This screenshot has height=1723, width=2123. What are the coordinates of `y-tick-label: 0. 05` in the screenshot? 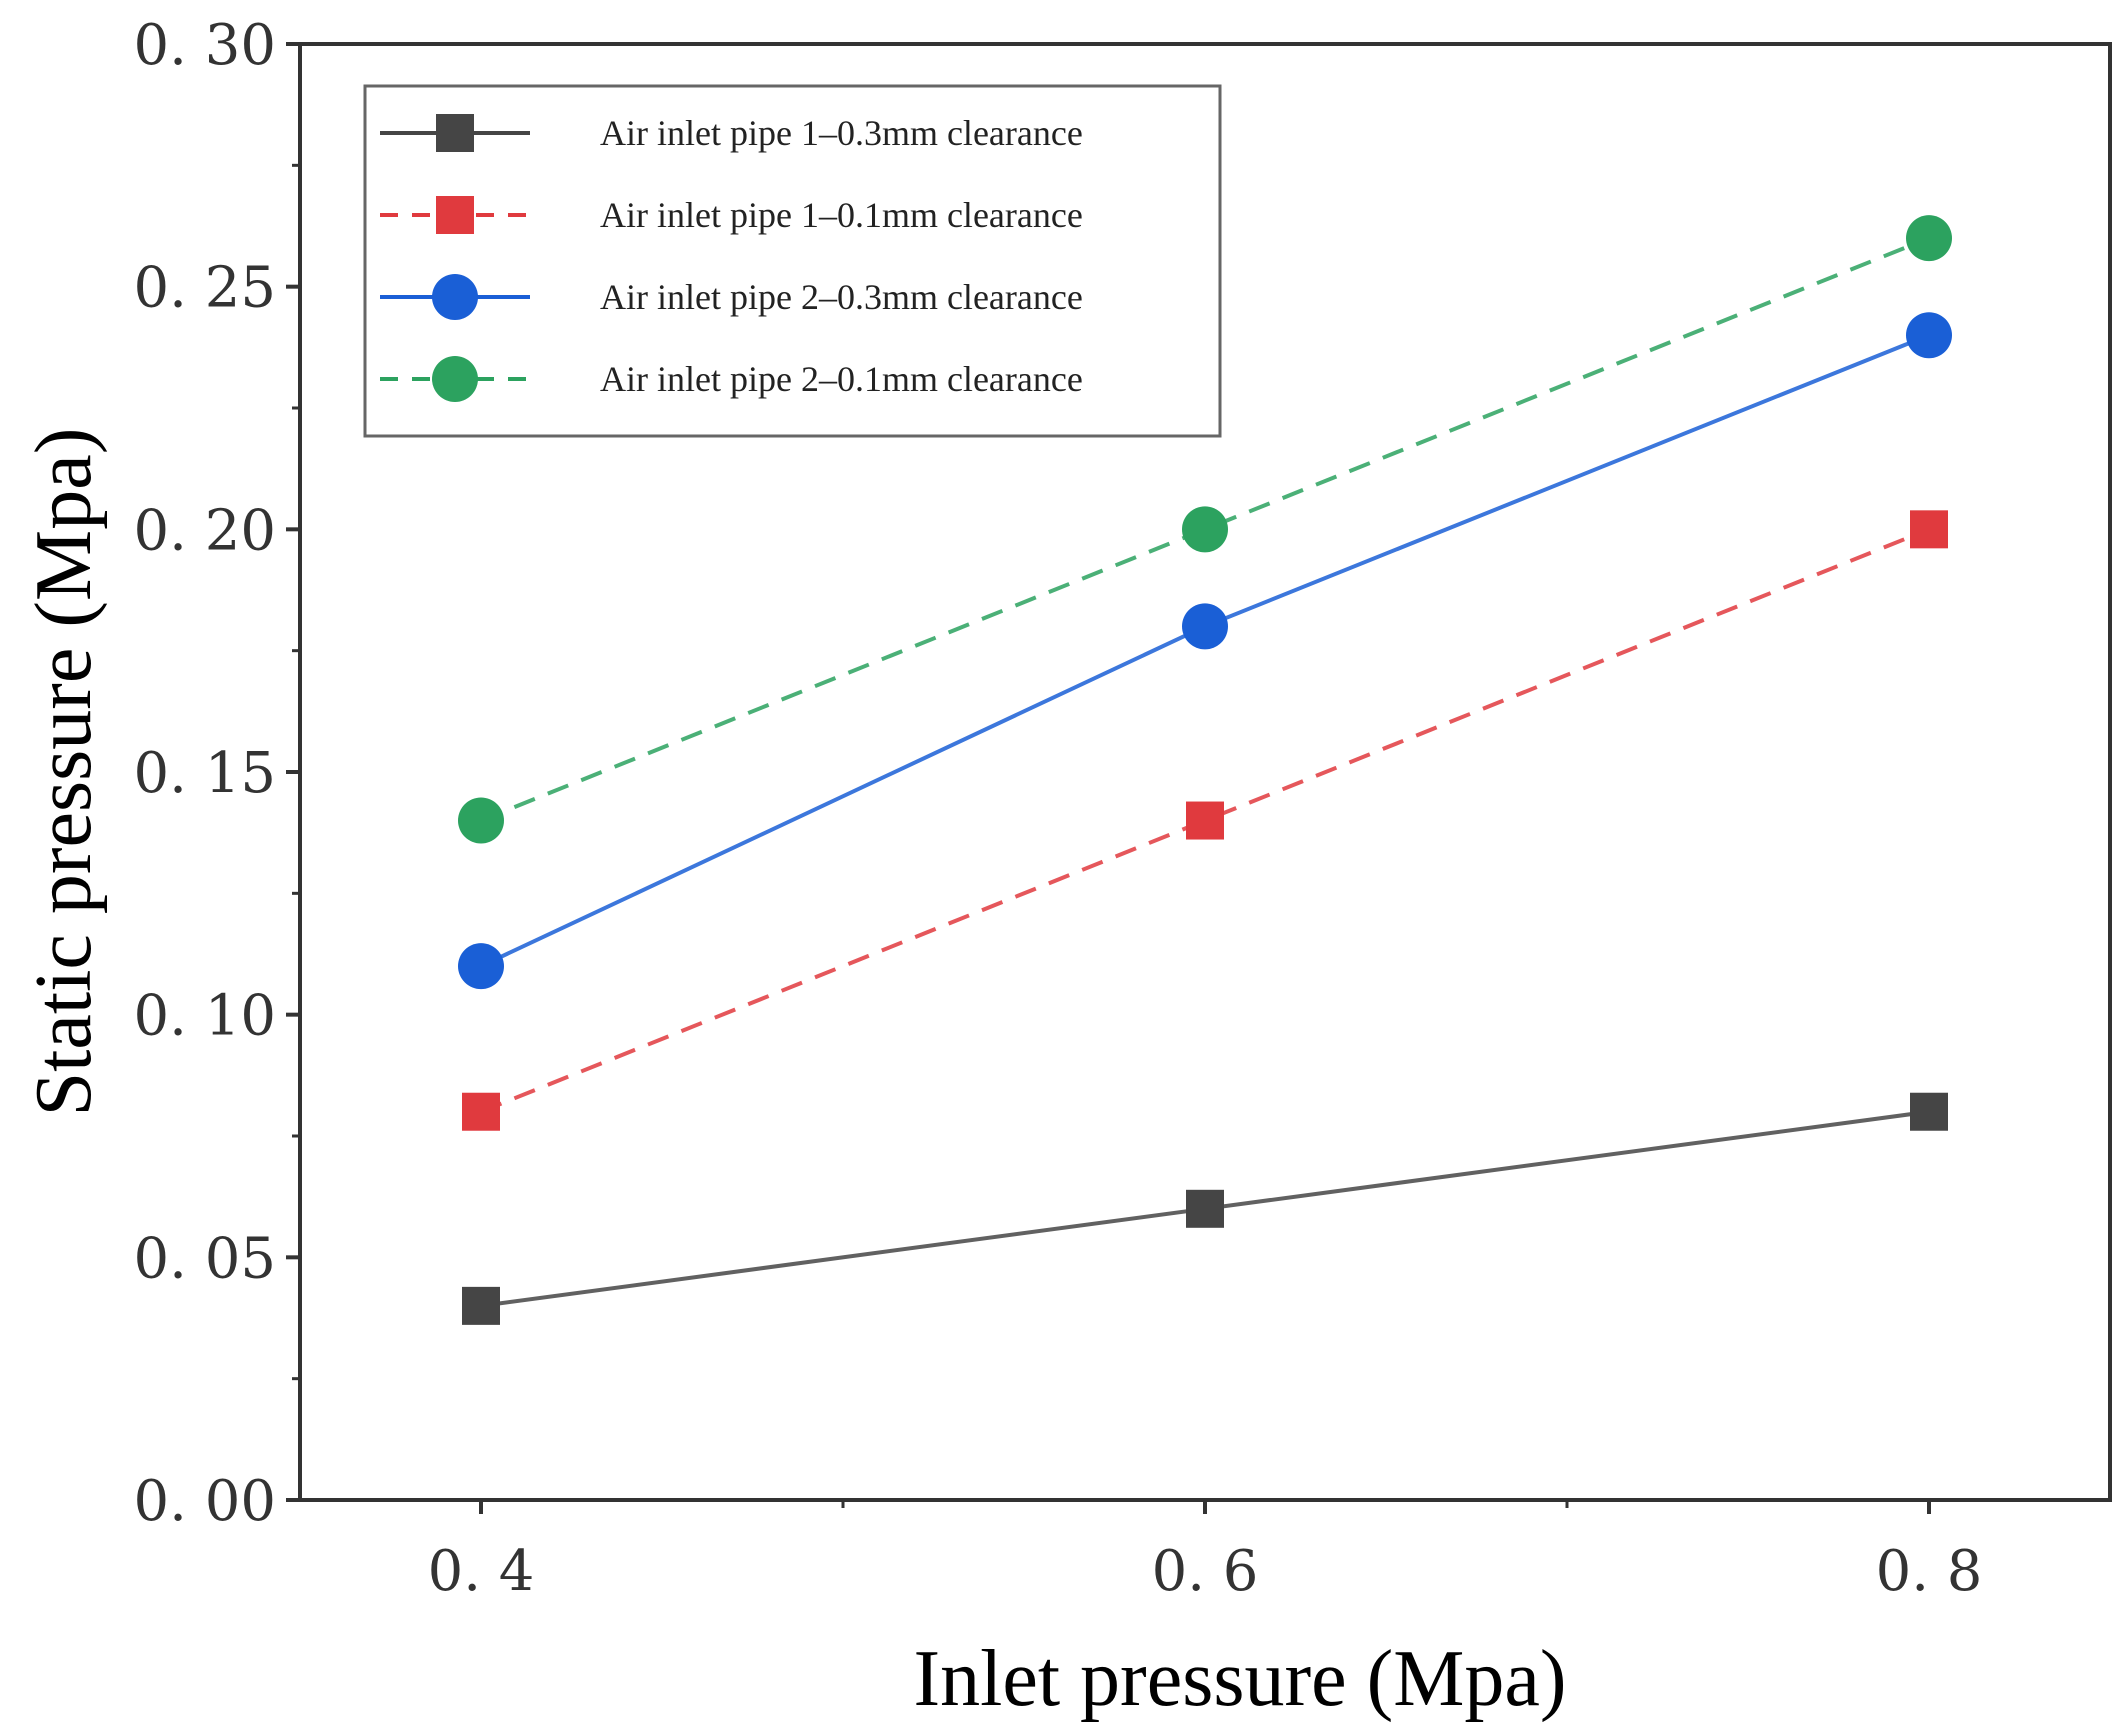 It's located at (205, 1258).